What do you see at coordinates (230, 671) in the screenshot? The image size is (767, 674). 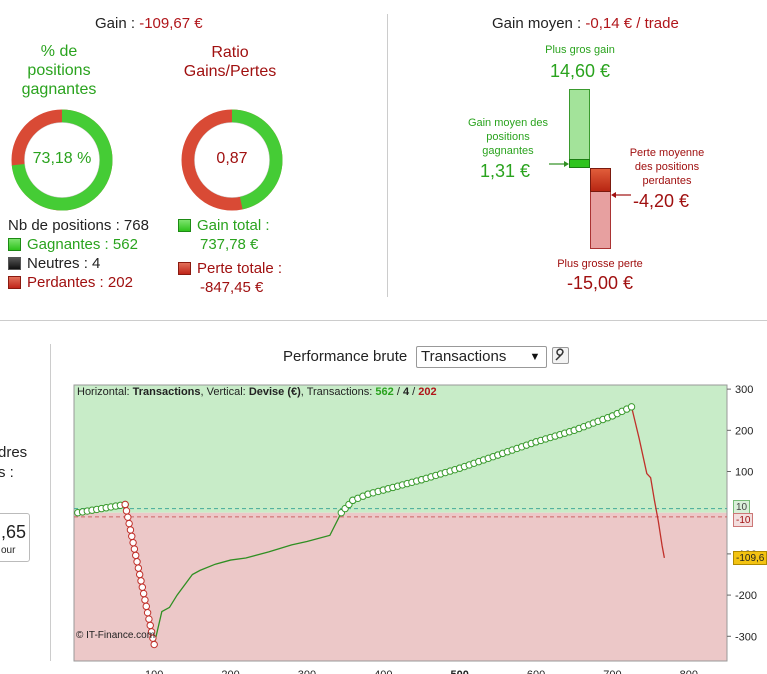 I see `x-tick-label: 200` at bounding box center [230, 671].